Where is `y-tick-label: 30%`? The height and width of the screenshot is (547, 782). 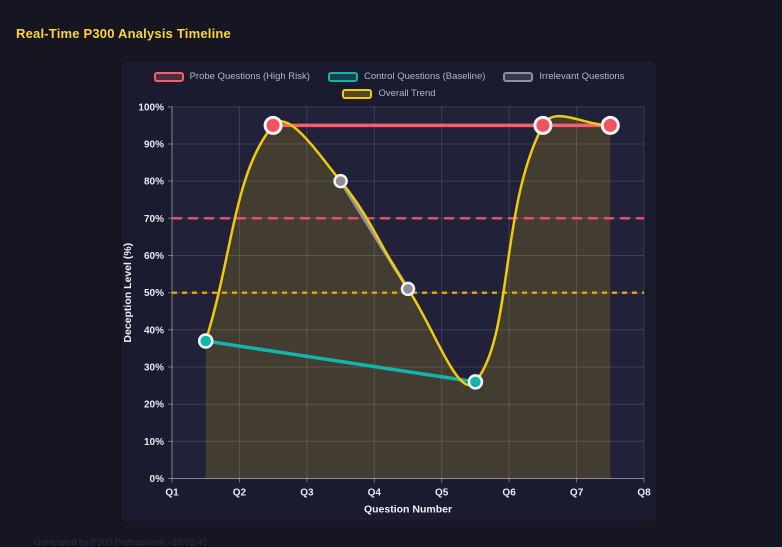
y-tick-label: 30% is located at coordinates (154, 368).